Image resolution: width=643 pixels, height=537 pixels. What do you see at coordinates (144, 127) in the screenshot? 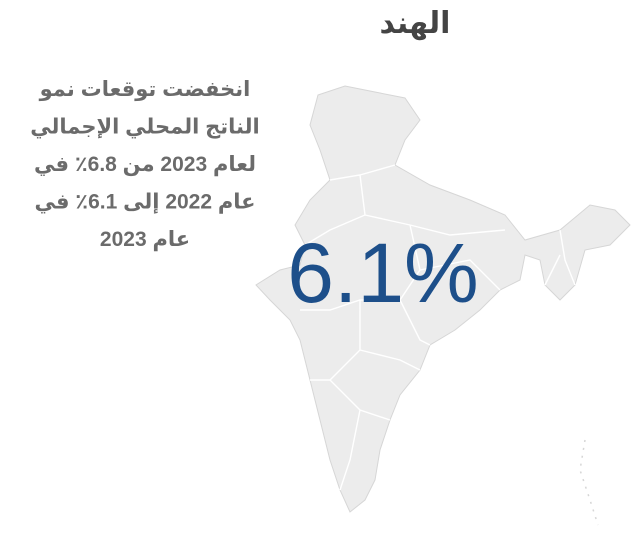
I see `description-line: الناتج المحلي الإجمالي` at bounding box center [144, 127].